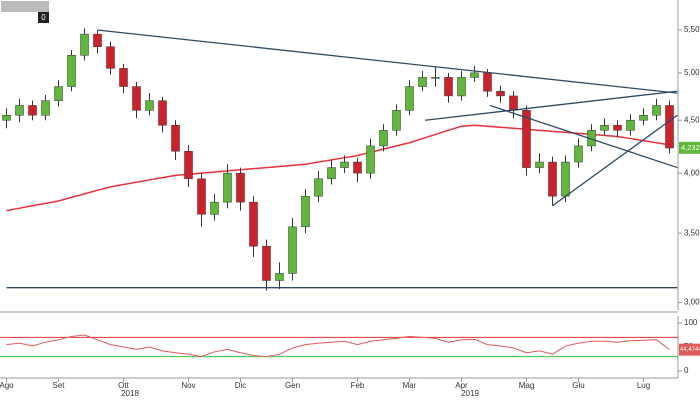  I want to click on toolbar-badge, so click(43, 17).